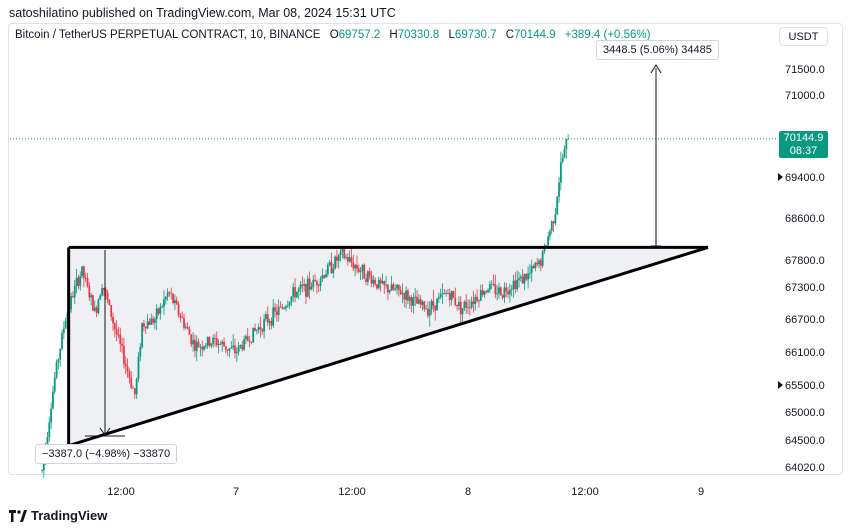 The image size is (850, 531). What do you see at coordinates (121, 492) in the screenshot?
I see `time-tick-label: 12:00` at bounding box center [121, 492].